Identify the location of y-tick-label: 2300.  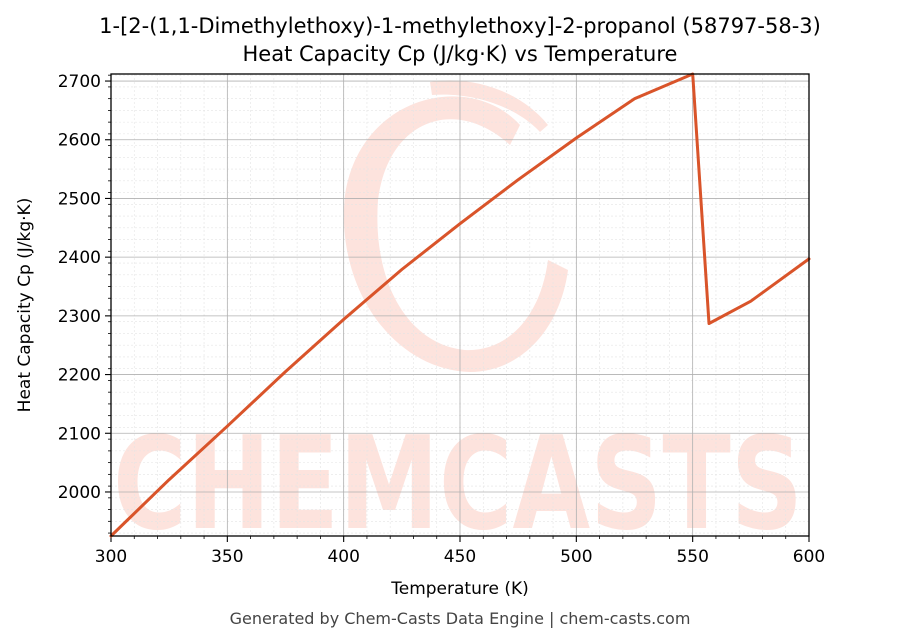
(79, 317).